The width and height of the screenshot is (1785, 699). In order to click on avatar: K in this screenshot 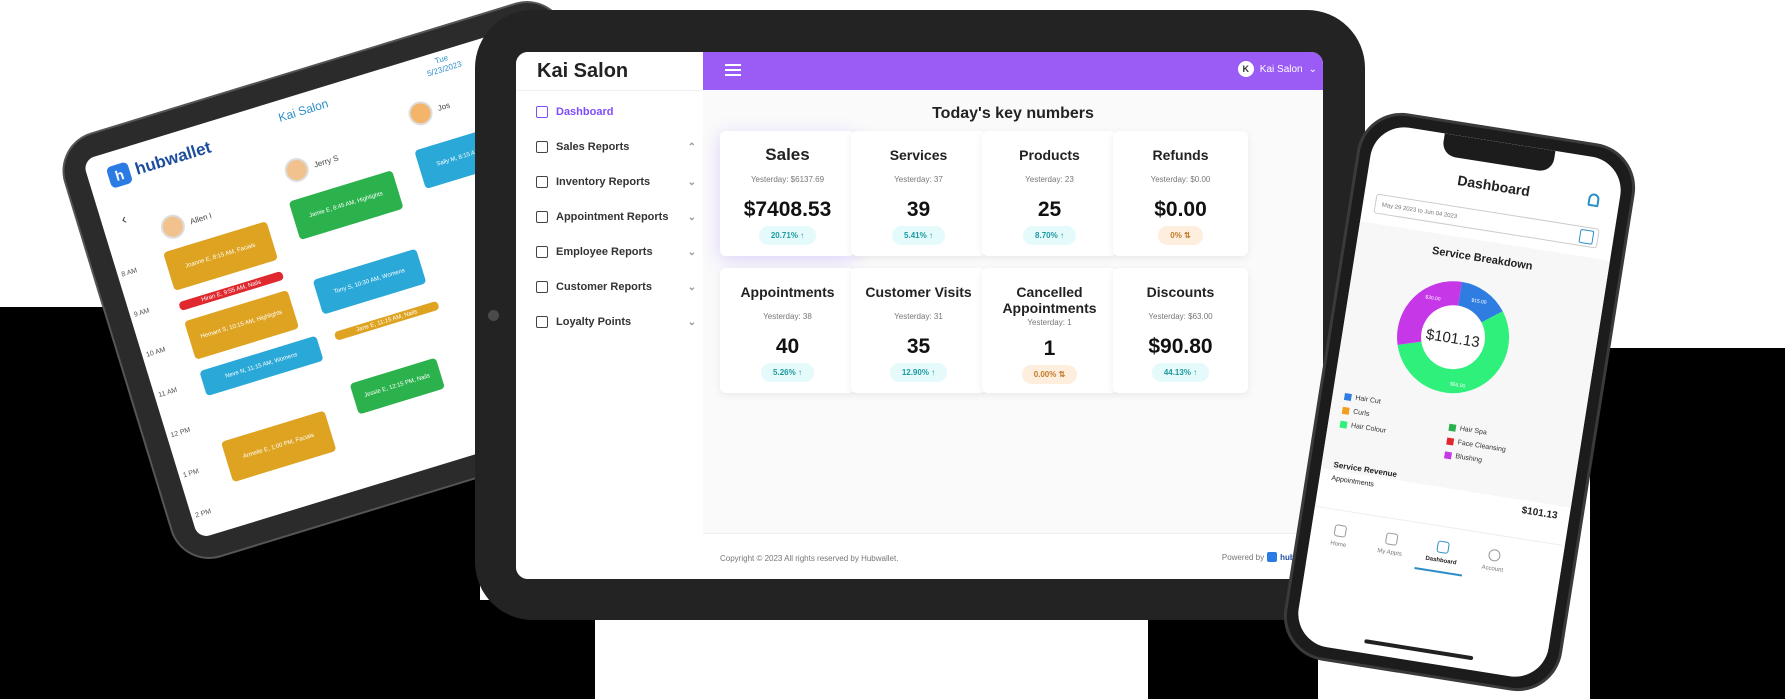, I will do `click(1245, 69)`.